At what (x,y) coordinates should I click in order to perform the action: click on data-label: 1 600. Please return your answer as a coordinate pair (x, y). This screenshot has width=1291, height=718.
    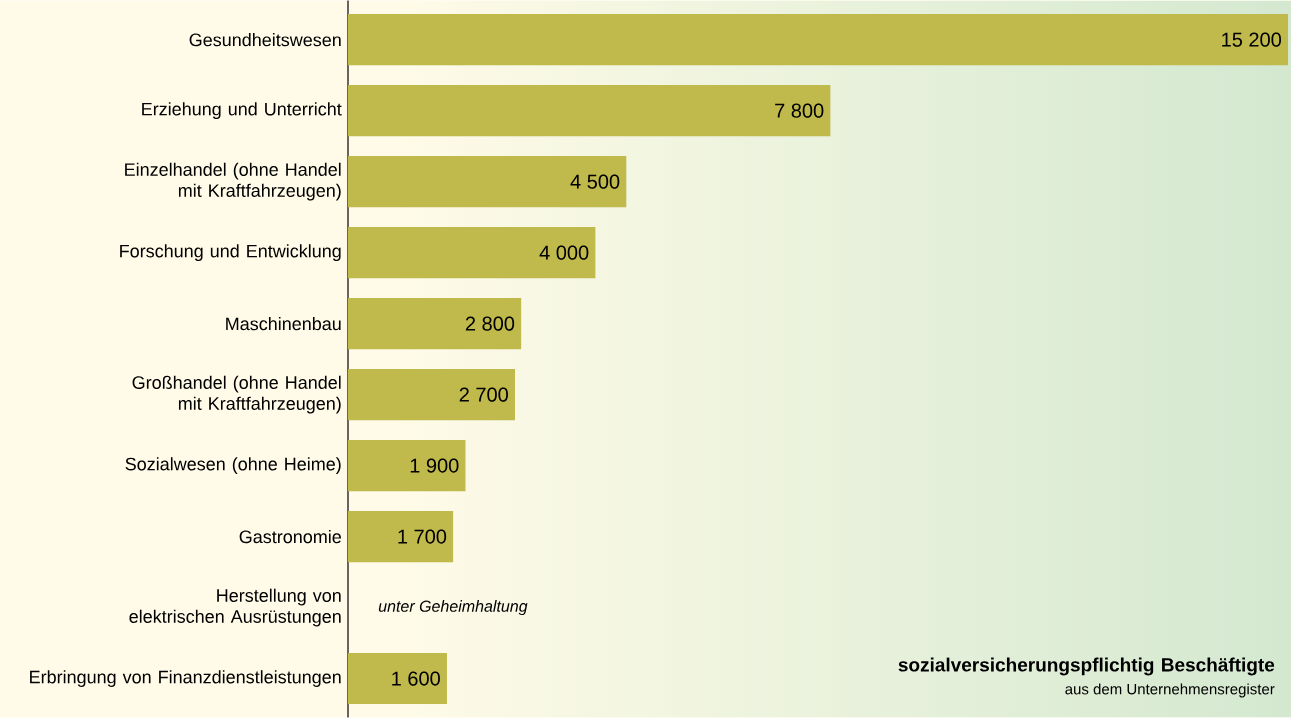
    Looking at the image, I should click on (416, 678).